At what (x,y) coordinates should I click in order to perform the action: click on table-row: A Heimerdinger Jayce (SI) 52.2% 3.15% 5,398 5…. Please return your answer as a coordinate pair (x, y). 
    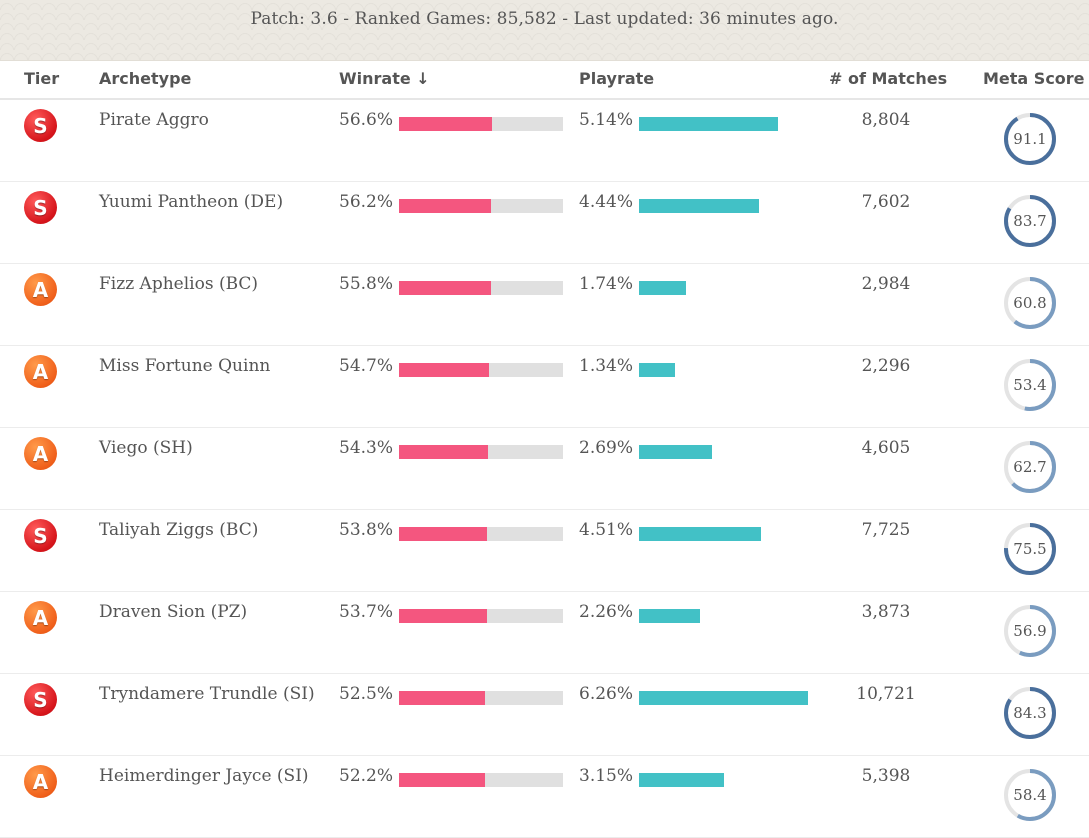
    Looking at the image, I should click on (544, 796).